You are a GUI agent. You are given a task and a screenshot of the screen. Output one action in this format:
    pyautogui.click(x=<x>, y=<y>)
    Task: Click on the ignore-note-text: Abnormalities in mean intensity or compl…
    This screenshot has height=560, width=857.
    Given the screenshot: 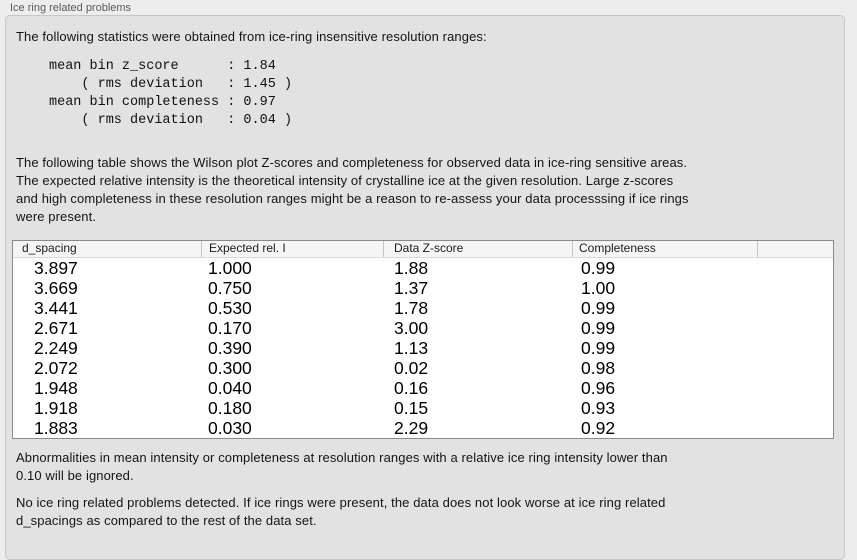 What is the action you would take?
    pyautogui.click(x=342, y=466)
    